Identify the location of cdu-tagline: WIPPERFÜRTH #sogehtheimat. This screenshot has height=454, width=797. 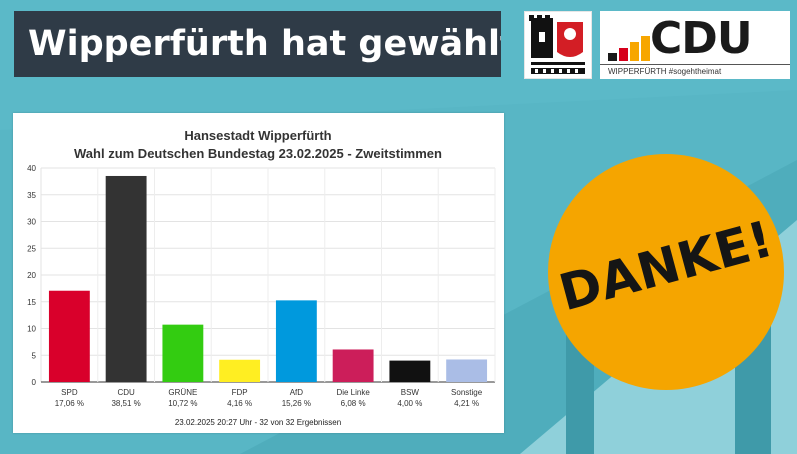
(695, 72).